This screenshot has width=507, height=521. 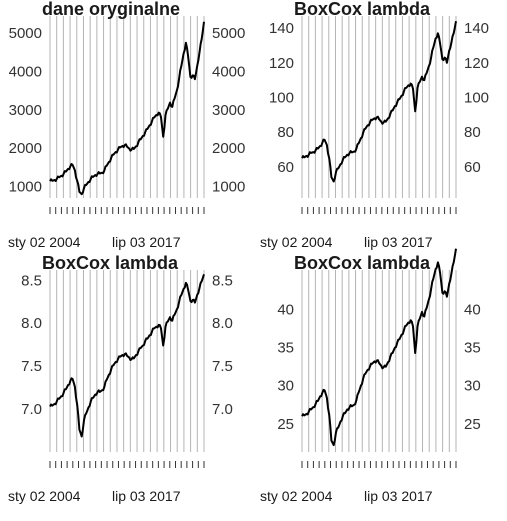 What do you see at coordinates (222, 280) in the screenshot?
I see `y-tick-label-right: 8.5` at bounding box center [222, 280].